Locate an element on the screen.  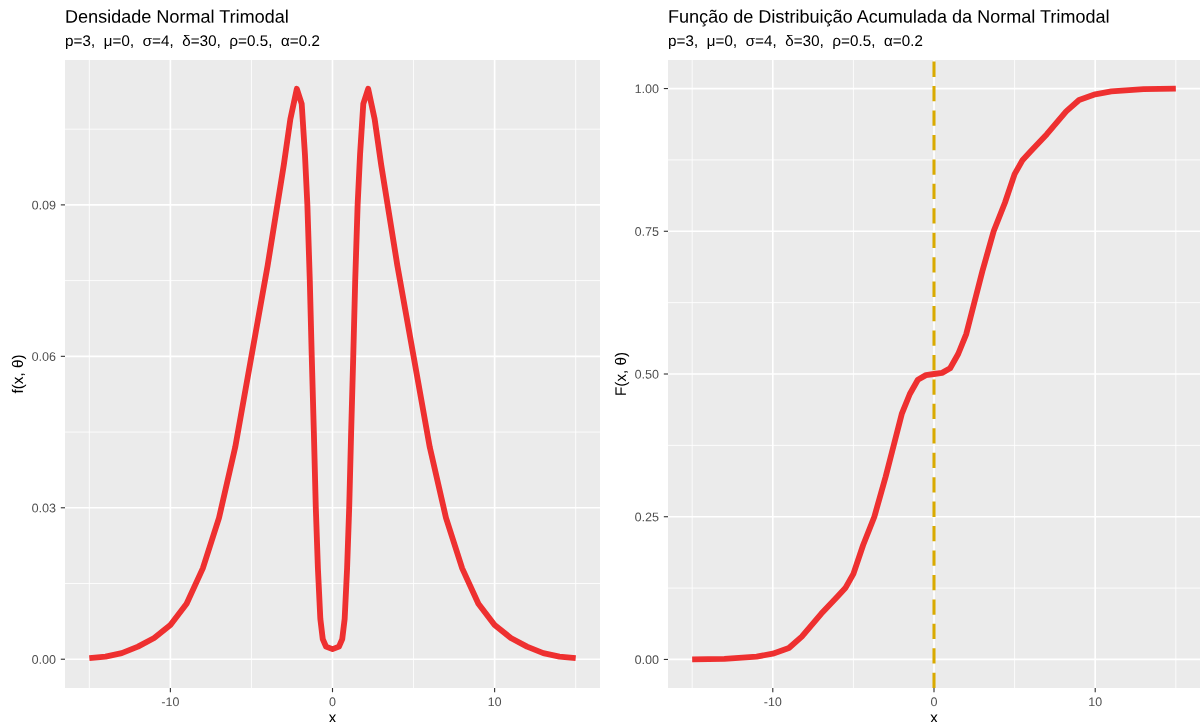
y-axis-title: F(x, θ) is located at coordinates (622, 373).